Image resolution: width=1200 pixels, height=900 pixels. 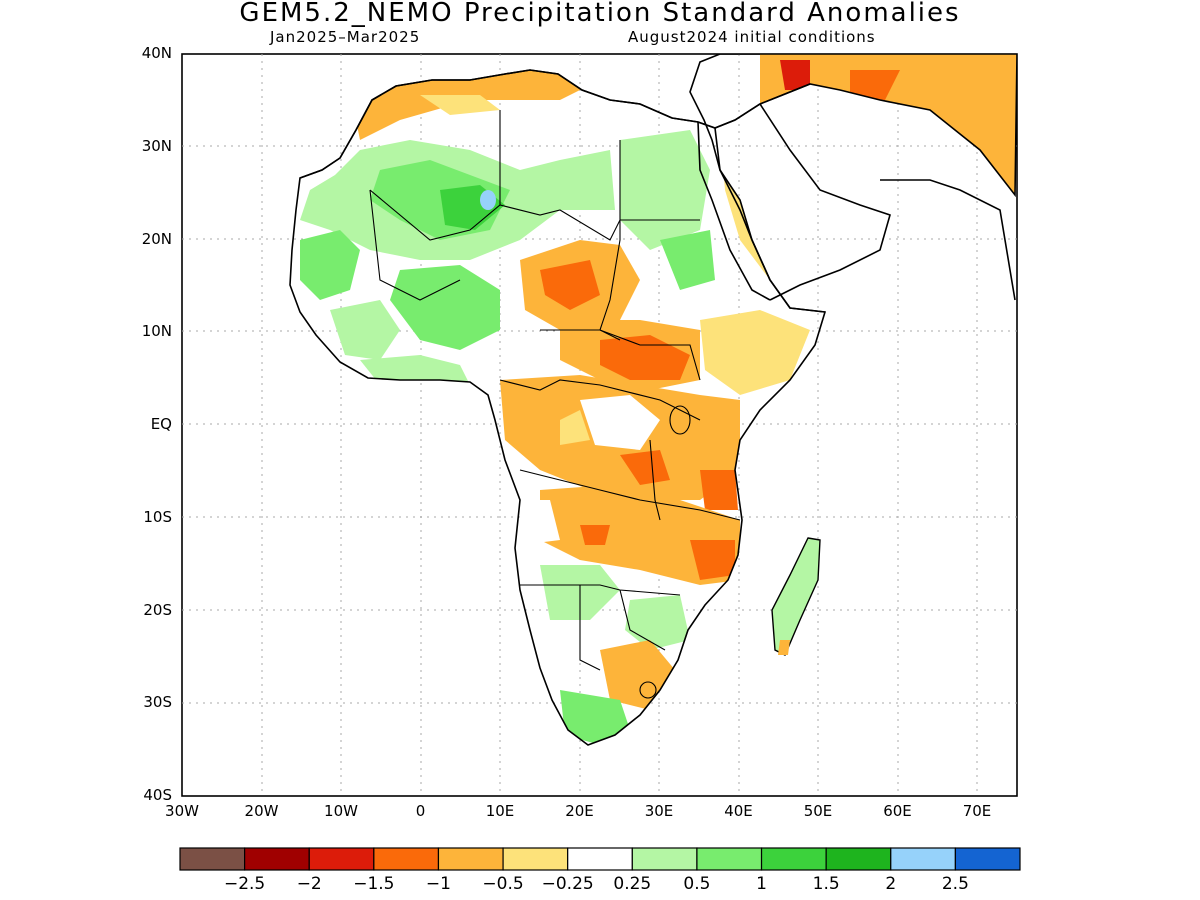 What do you see at coordinates (244, 884) in the screenshot?
I see `colorbar-label: −2.5` at bounding box center [244, 884].